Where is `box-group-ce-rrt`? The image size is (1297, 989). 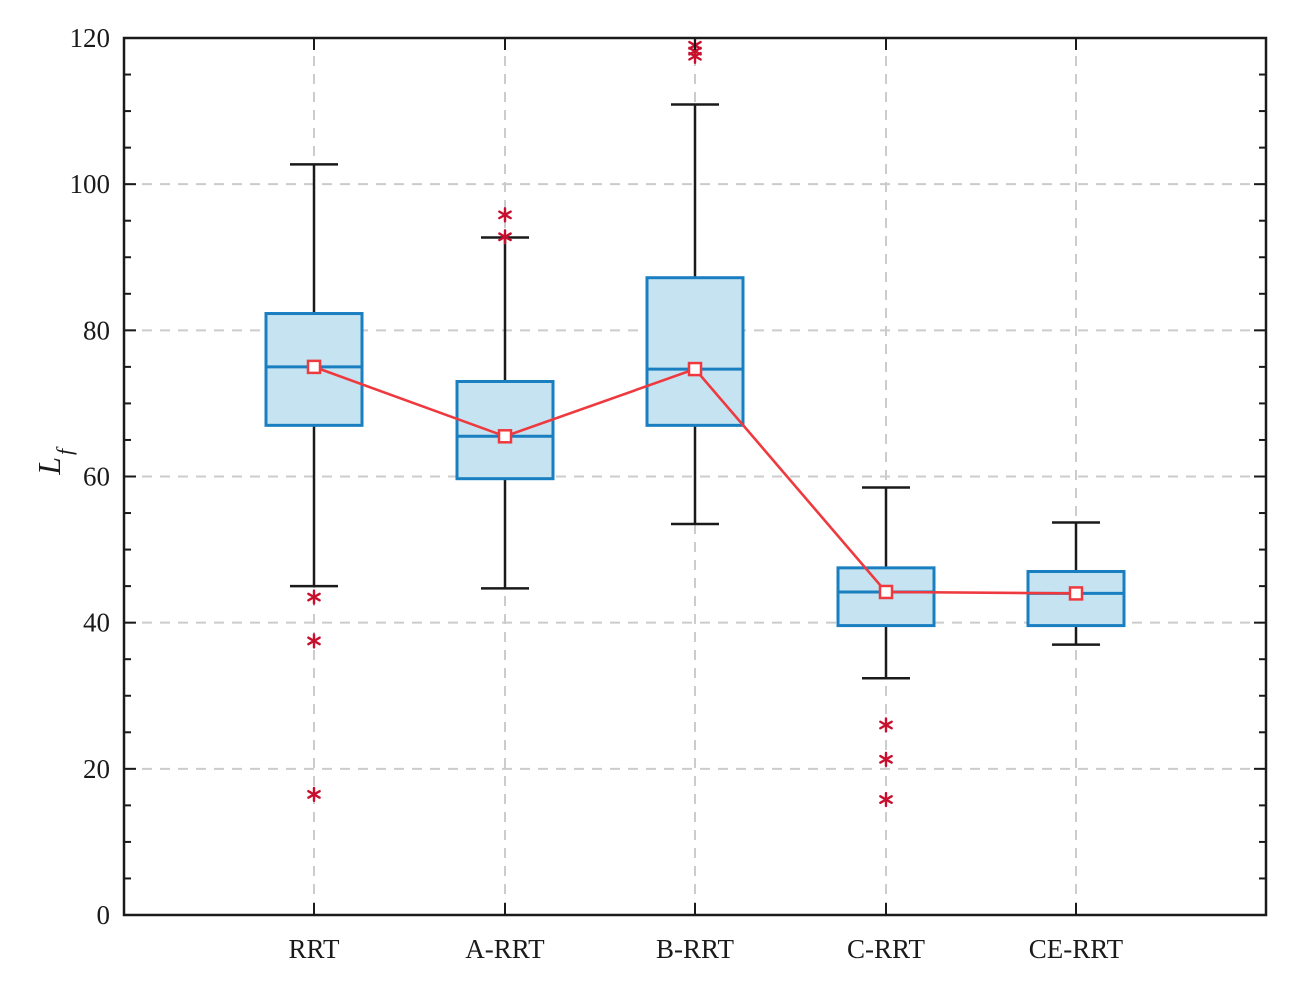 box-group-ce-rrt is located at coordinates (1076, 583).